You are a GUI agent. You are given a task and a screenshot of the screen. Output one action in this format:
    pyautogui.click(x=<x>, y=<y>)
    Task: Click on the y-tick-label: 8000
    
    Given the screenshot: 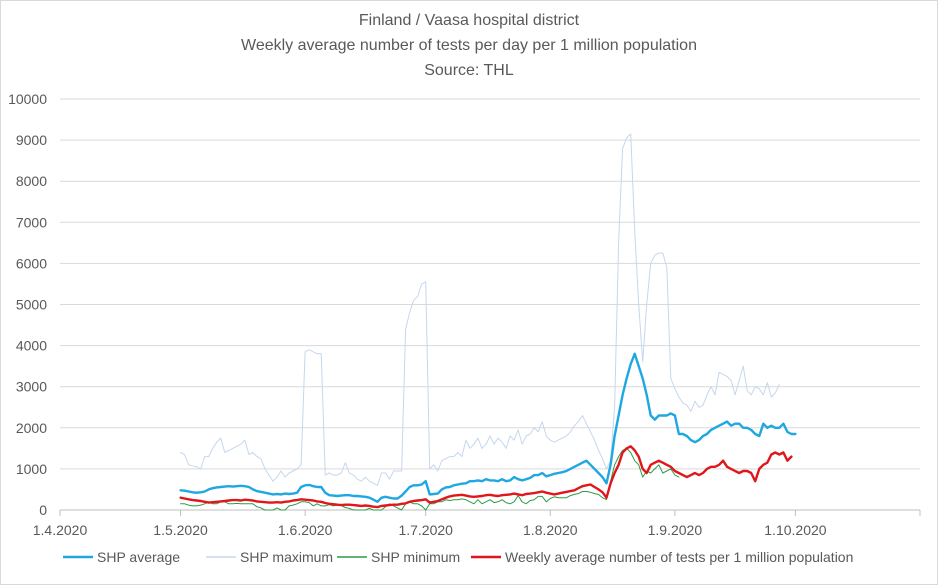 What is the action you would take?
    pyautogui.click(x=31, y=181)
    